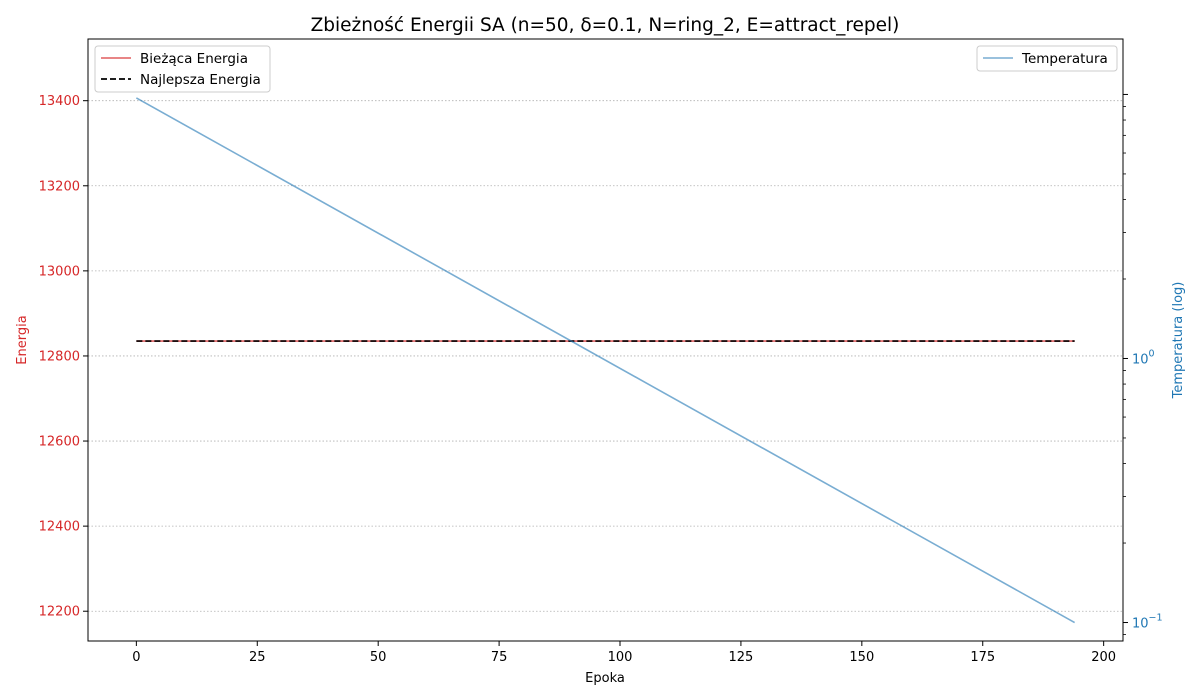 The height and width of the screenshot is (700, 1200). Describe the element at coordinates (59, 442) in the screenshot. I see `y-tick-label: 12600` at that location.